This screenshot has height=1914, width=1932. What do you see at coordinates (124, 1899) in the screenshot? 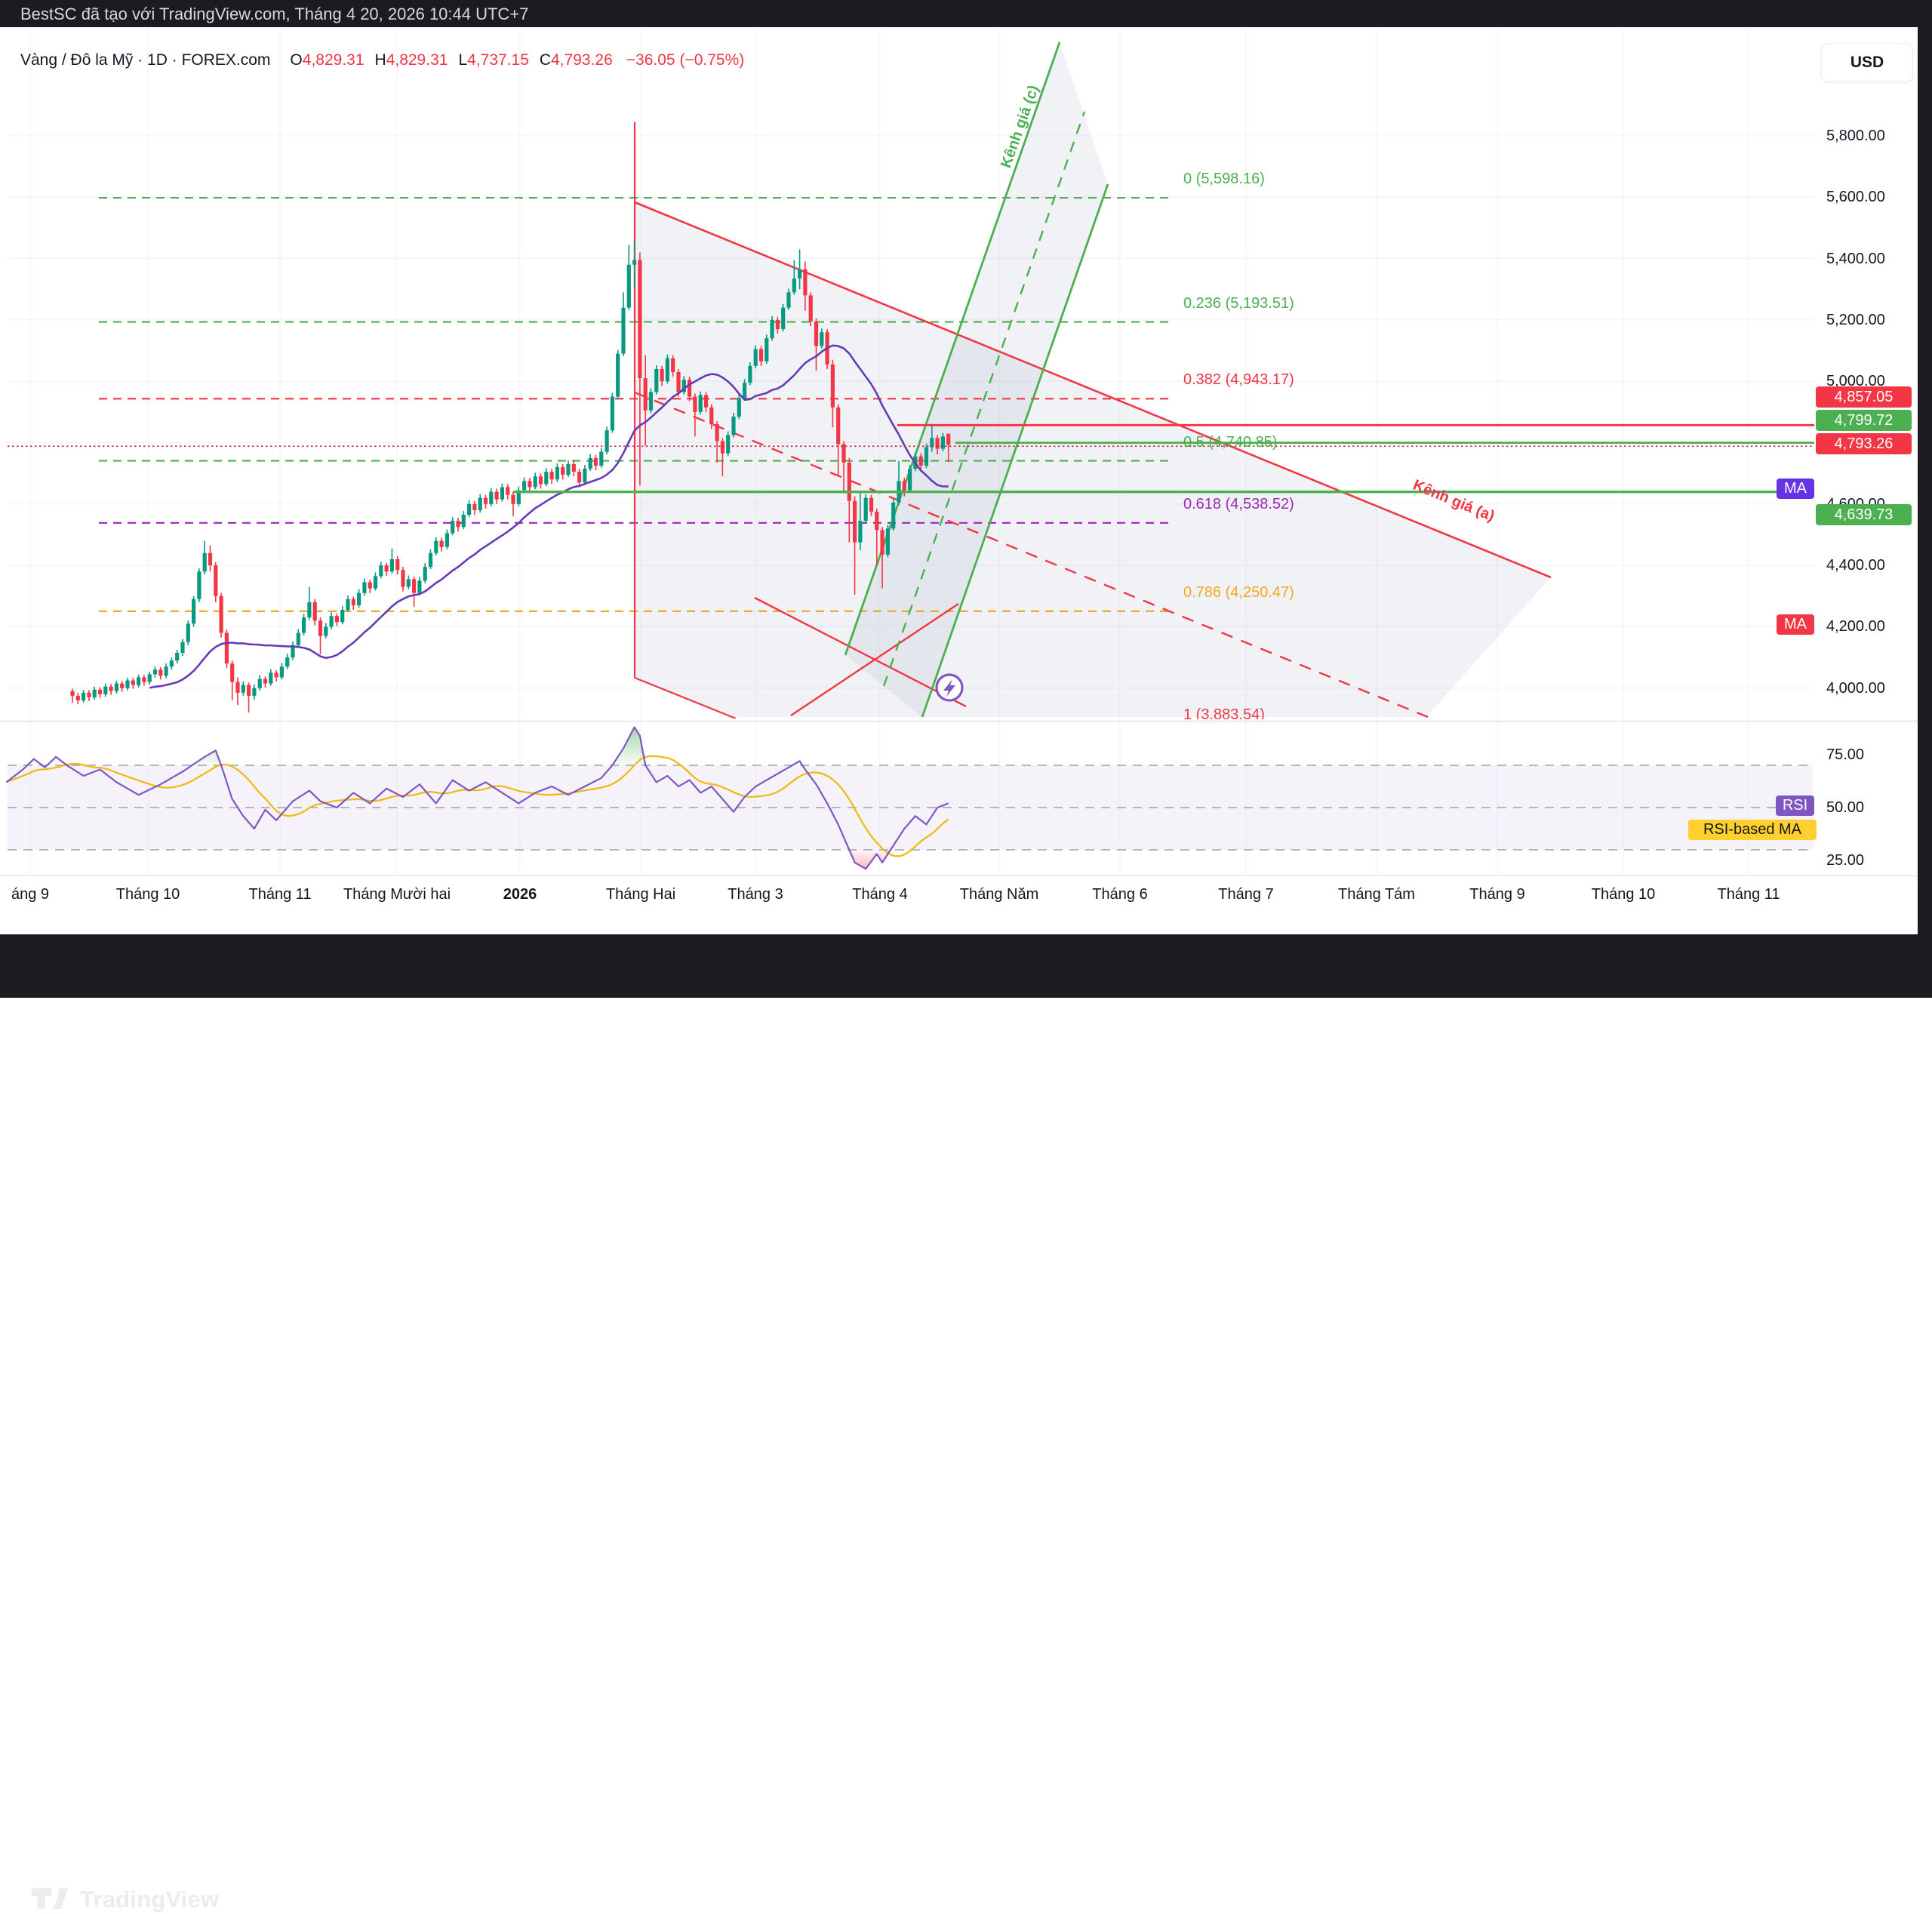
I see `tradingview-logo: TradingView` at bounding box center [124, 1899].